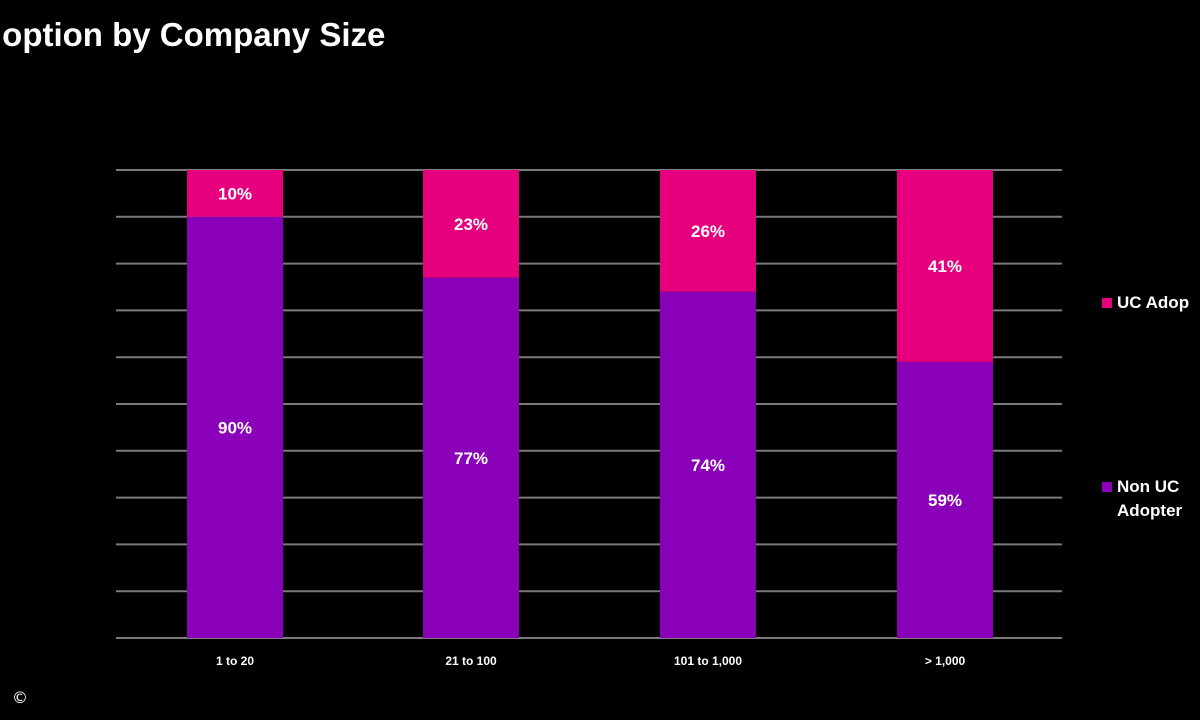  I want to click on x-tick-label: 1 to 20, so click(235, 661).